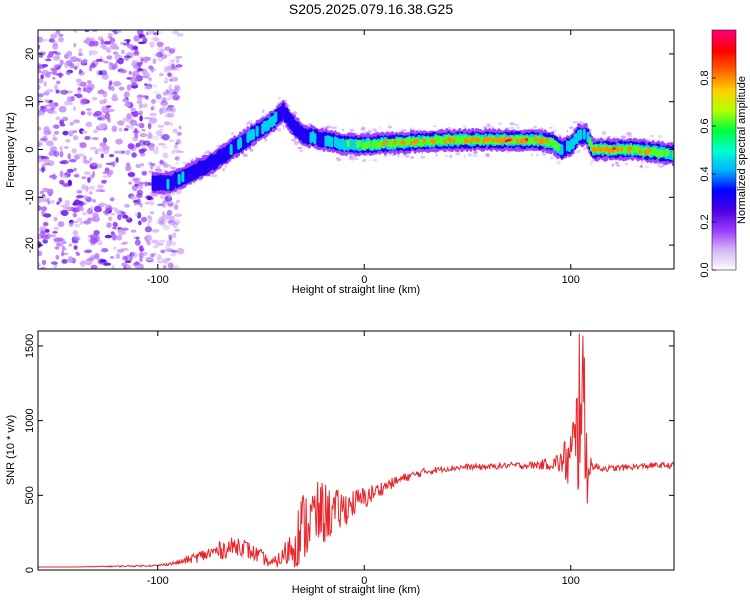 This screenshot has width=750, height=600. What do you see at coordinates (707, 174) in the screenshot?
I see `colorbar-ticks: 0.0 0.2 0.4 0.6 0.8` at bounding box center [707, 174].